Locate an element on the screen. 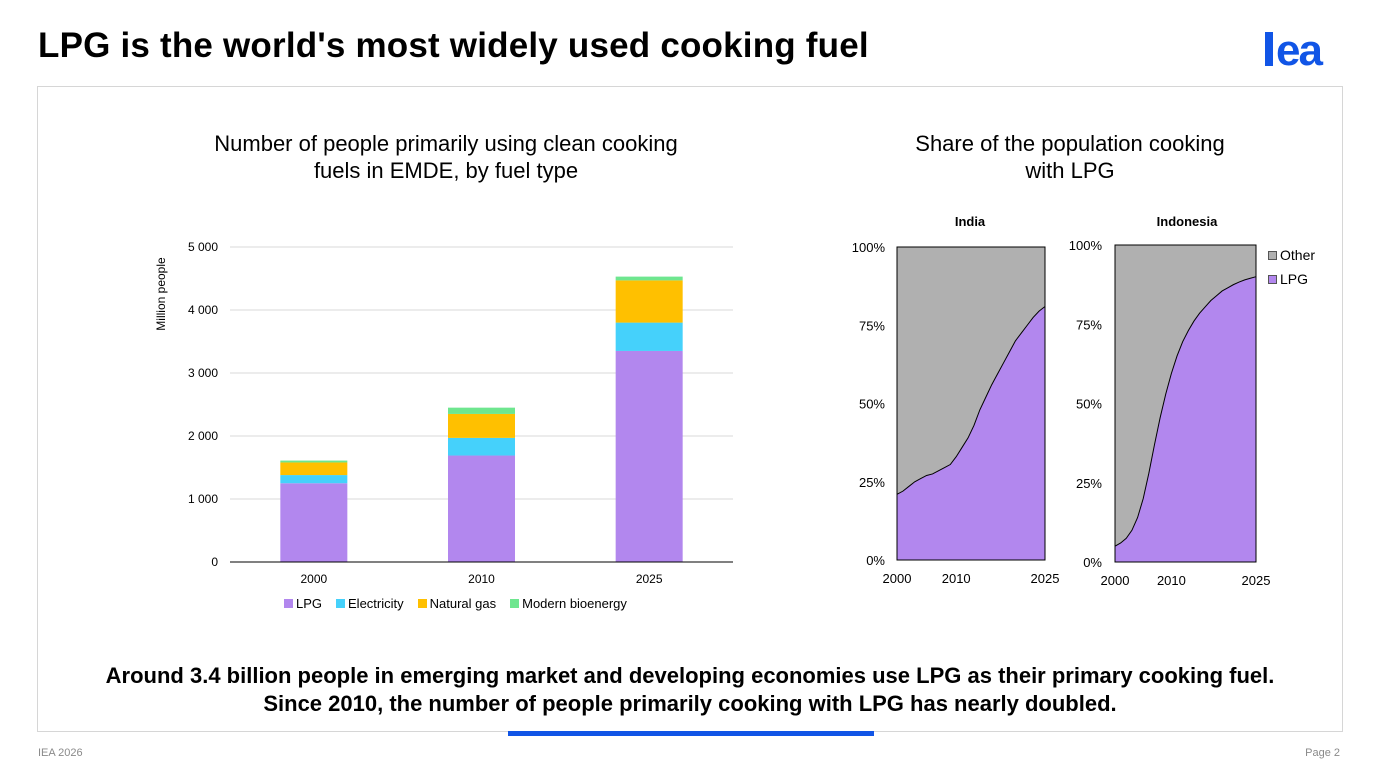  bar-electricity-2000 is located at coordinates (314, 479).